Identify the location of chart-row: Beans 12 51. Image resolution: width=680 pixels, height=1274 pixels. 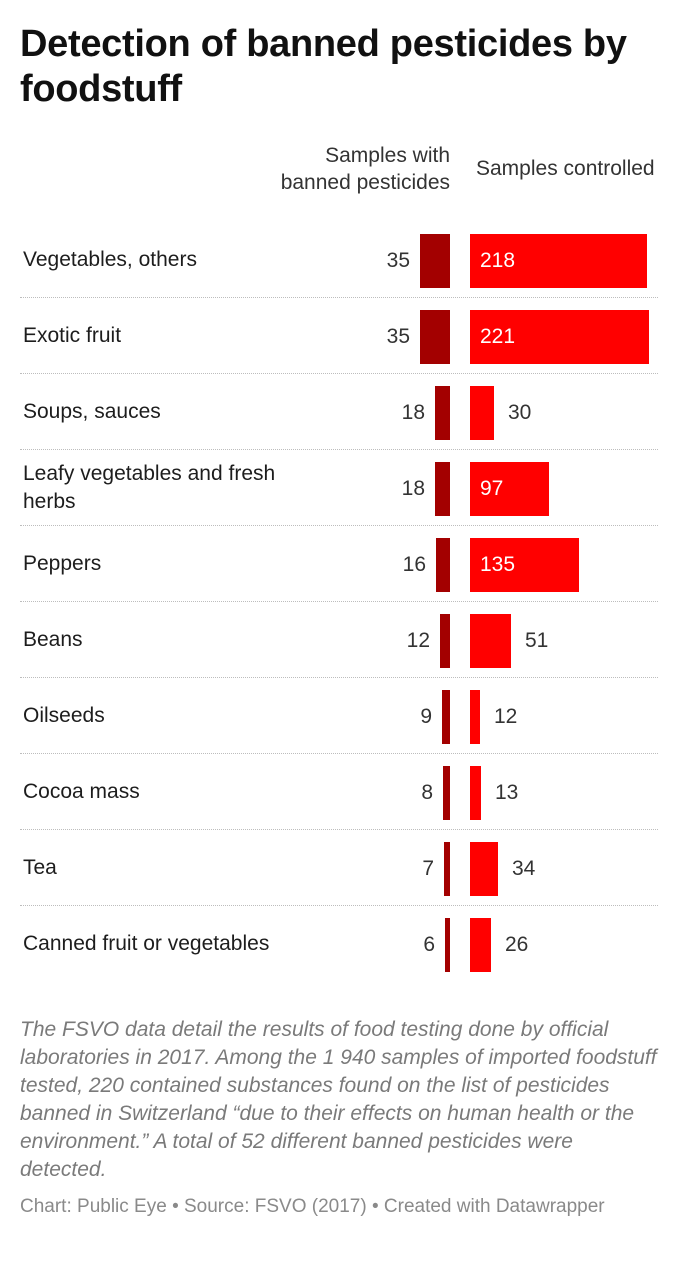
(339, 640).